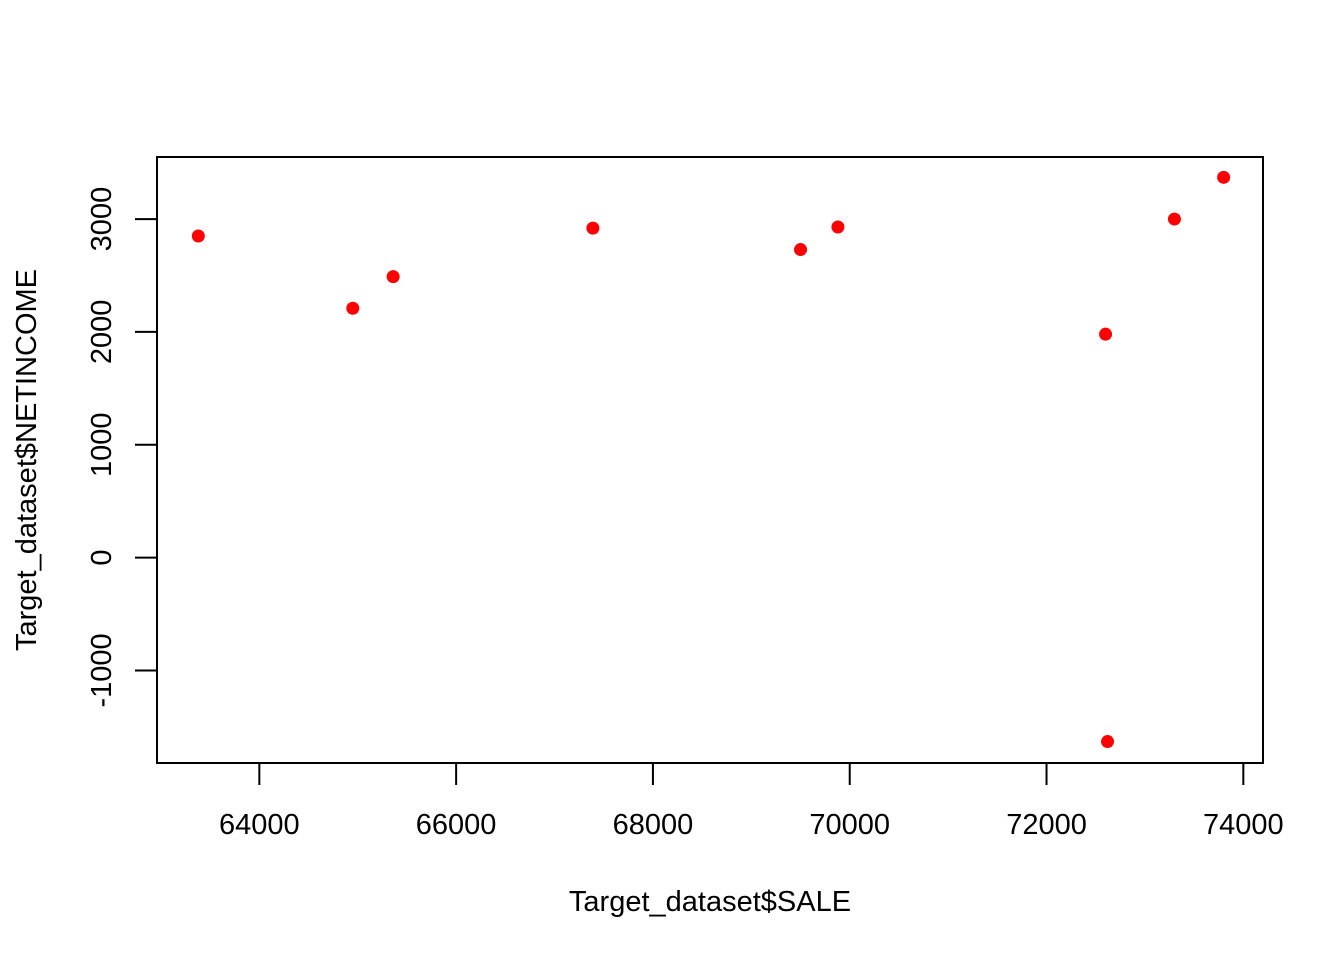 This screenshot has height=960, width=1344. Describe the element at coordinates (1046, 825) in the screenshot. I see `x-tick-label: 72000` at that location.